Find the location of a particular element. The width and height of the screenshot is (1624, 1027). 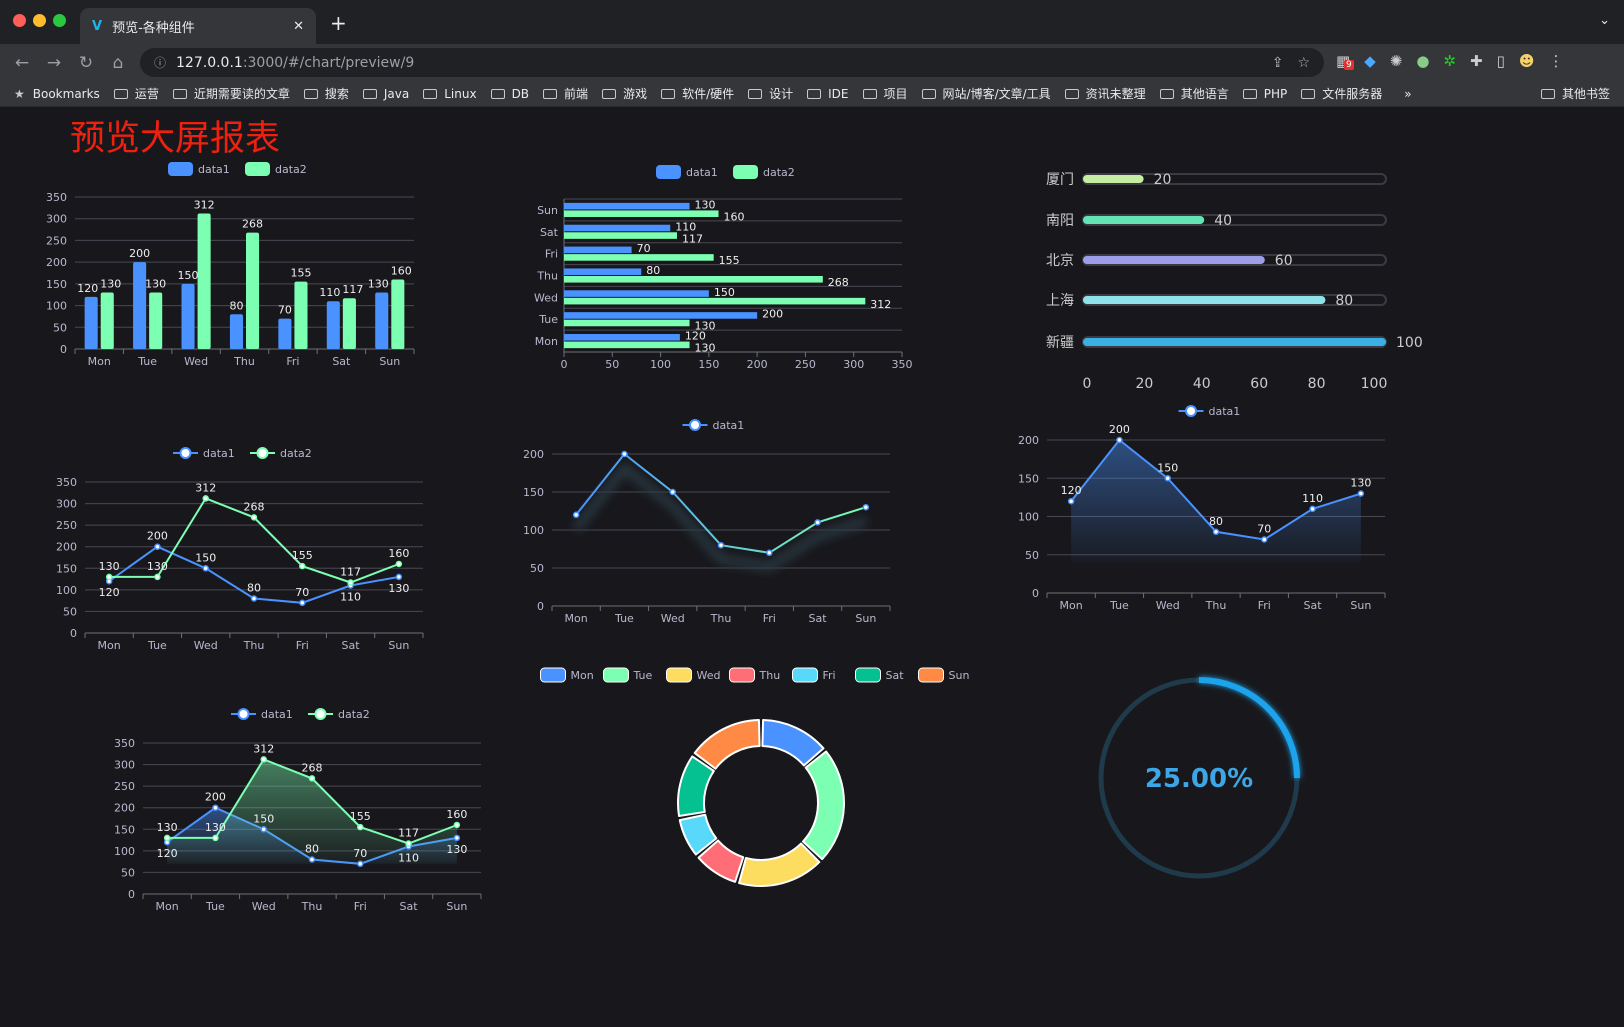

donut-slice-Sun is located at coordinates (727, 744).